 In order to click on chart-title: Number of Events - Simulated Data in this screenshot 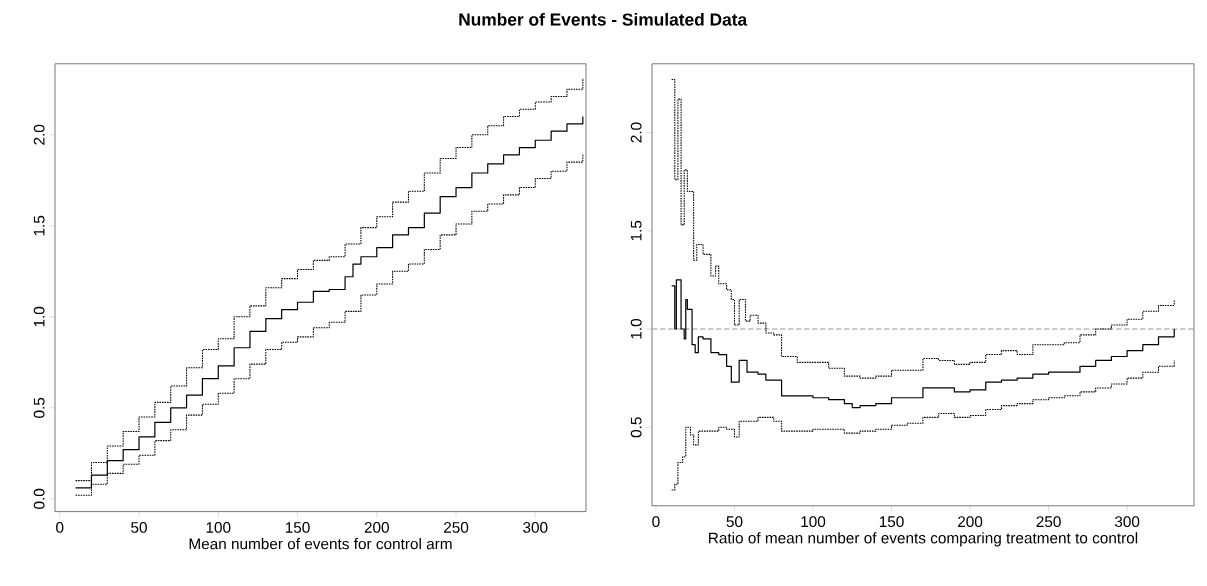, I will do `click(603, 19)`.